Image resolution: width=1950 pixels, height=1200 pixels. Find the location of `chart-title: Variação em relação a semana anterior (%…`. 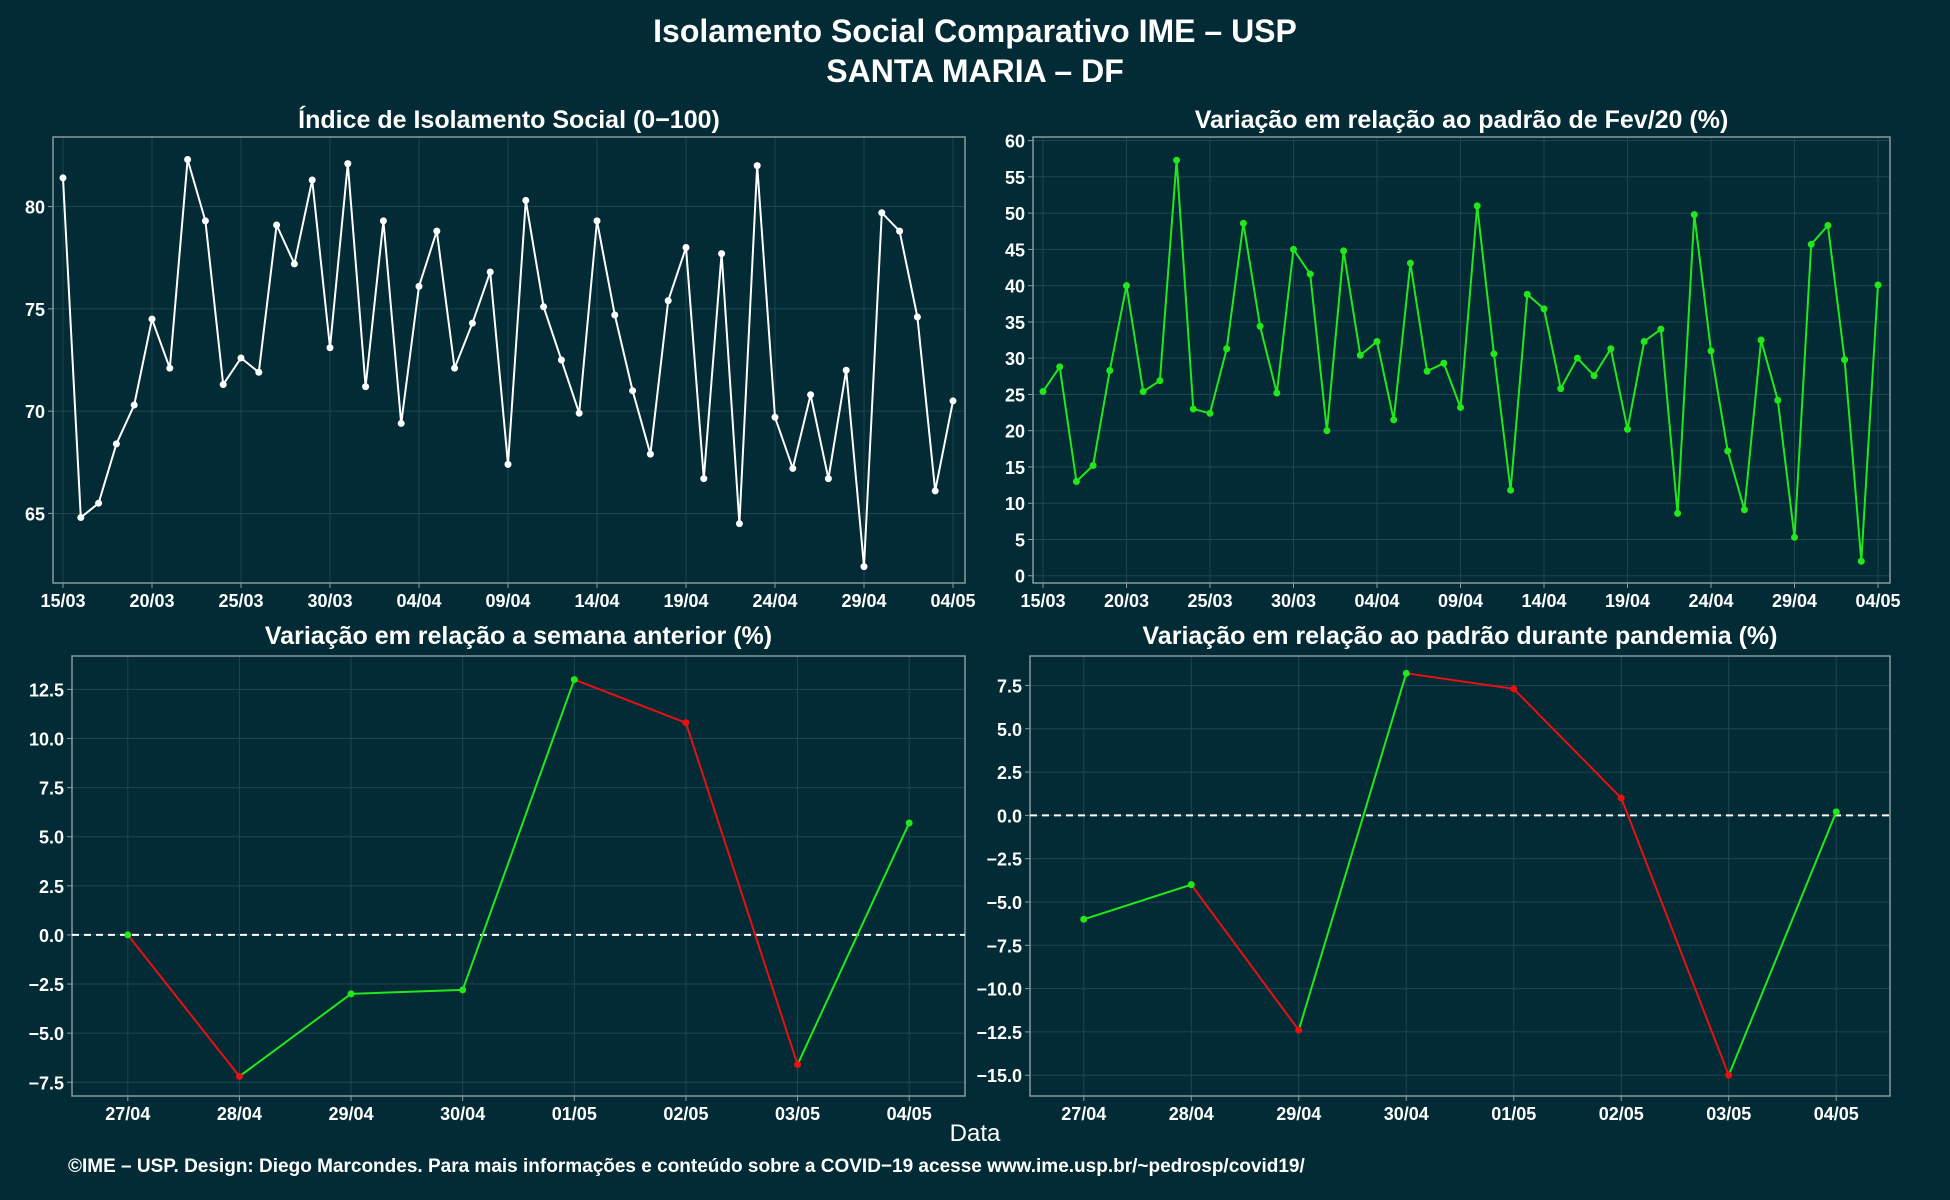

chart-title: Variação em relação a semana anterior (%… is located at coordinates (518, 636).